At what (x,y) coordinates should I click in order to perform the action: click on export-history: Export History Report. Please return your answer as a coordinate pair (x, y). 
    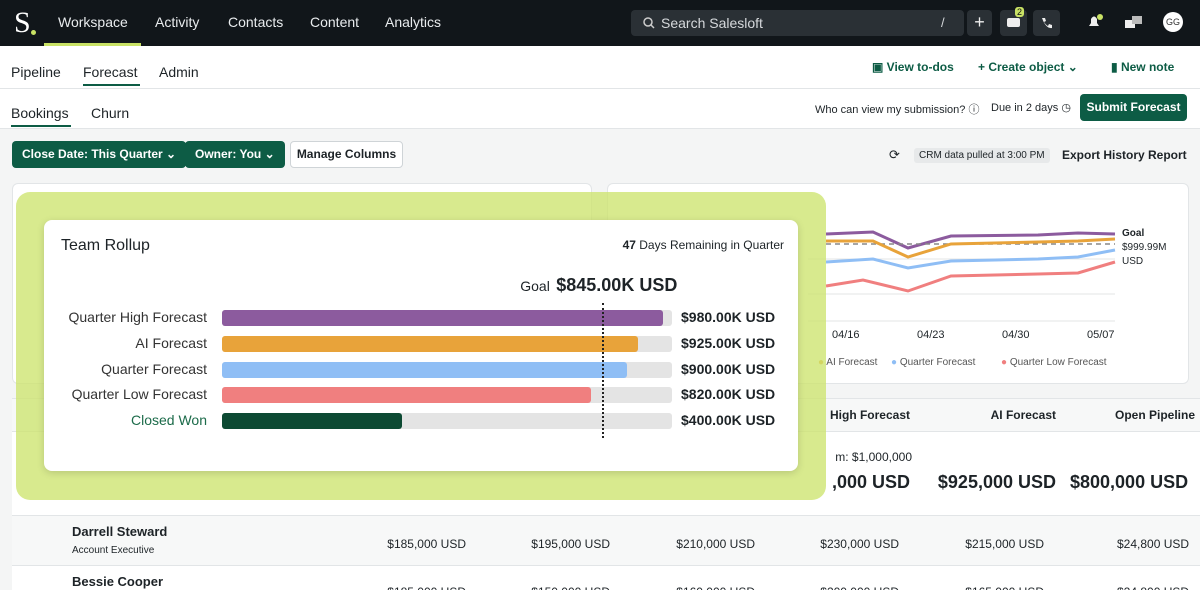
    Looking at the image, I should click on (1124, 155).